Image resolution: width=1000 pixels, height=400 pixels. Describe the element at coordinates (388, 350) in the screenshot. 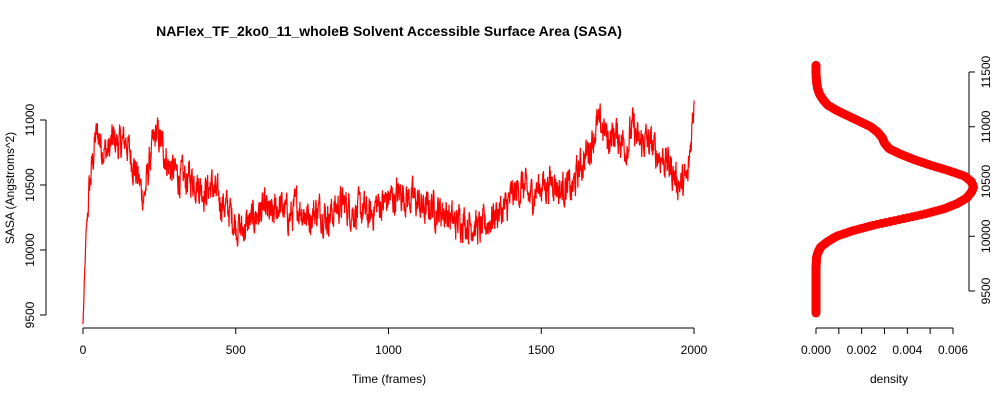

I see `main-x-tick-label: 1000` at that location.